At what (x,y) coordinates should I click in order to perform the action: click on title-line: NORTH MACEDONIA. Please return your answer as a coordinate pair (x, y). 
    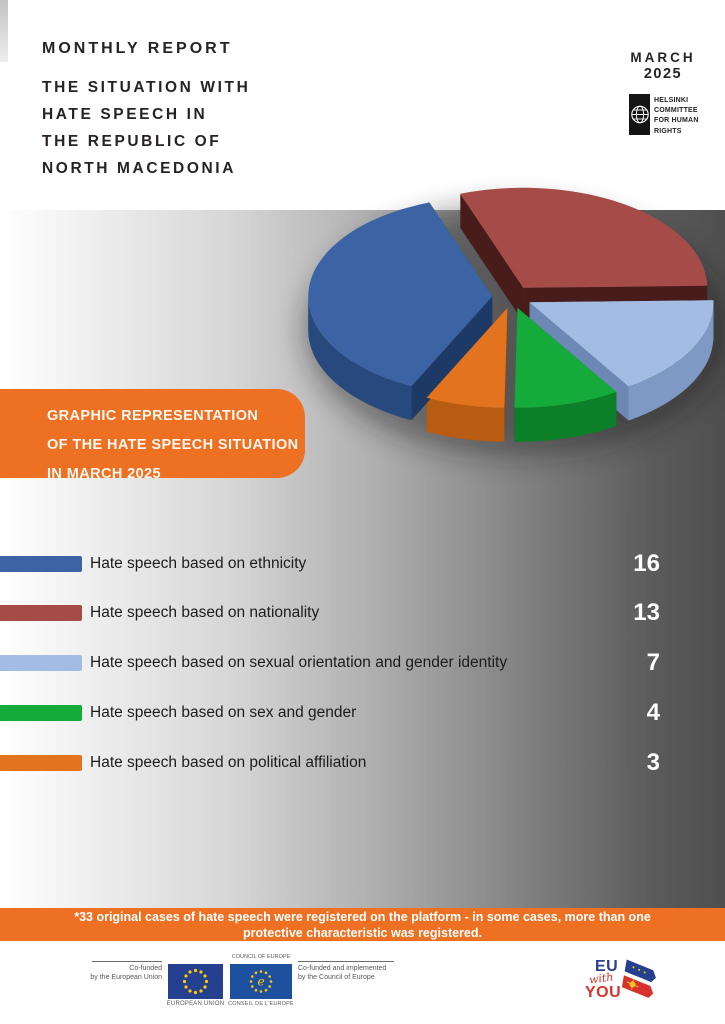
    Looking at the image, I should click on (139, 168).